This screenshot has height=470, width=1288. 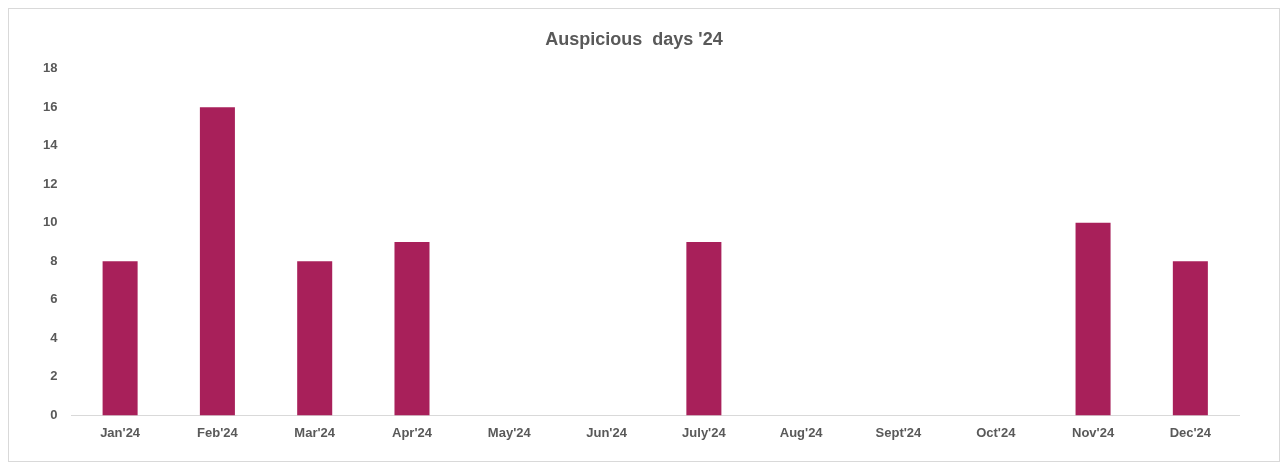 I want to click on y-tick-label: 12, so click(x=50, y=183).